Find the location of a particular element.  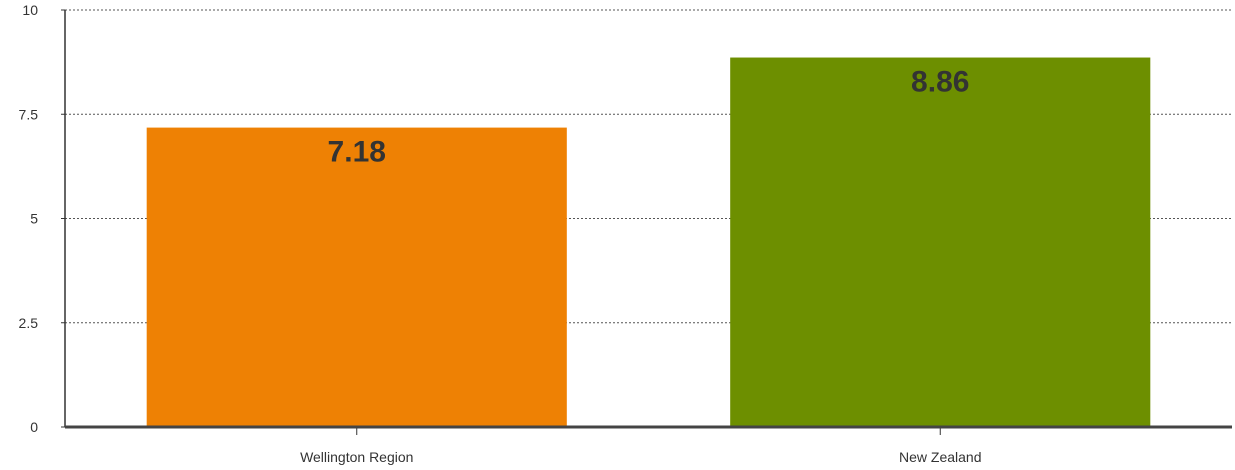

y-tick-label: 5 is located at coordinates (34, 219).